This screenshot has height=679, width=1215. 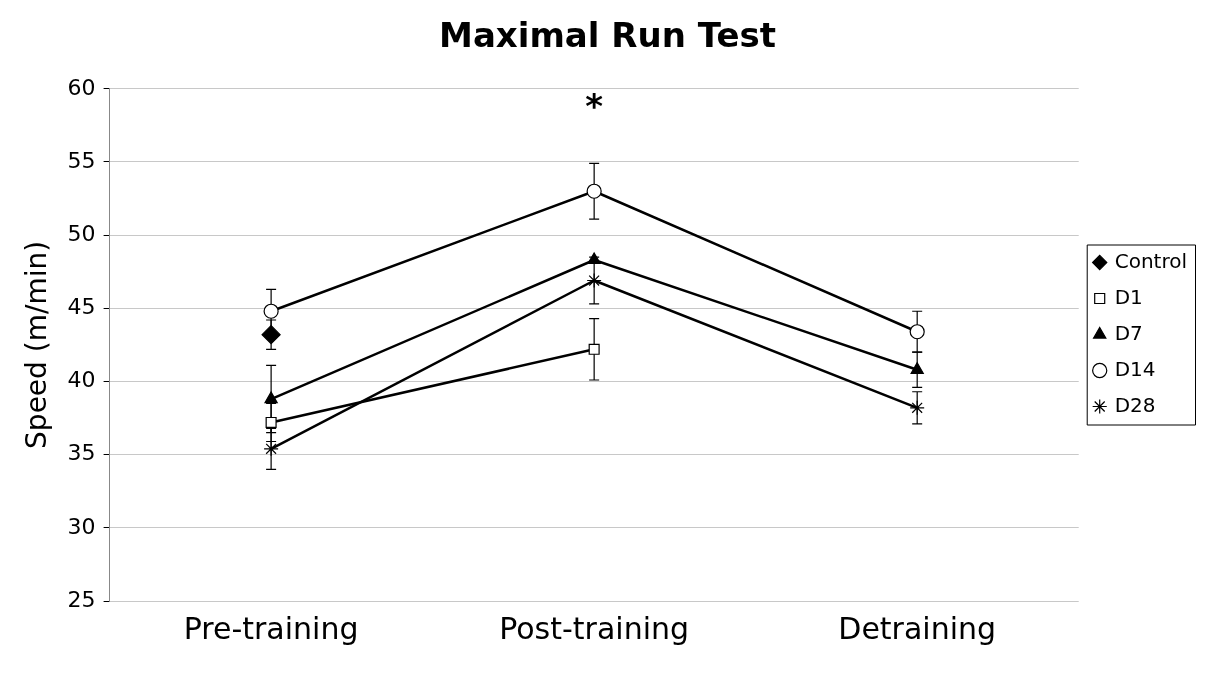 What do you see at coordinates (81, 599) in the screenshot?
I see `y-tick-label: 25` at bounding box center [81, 599].